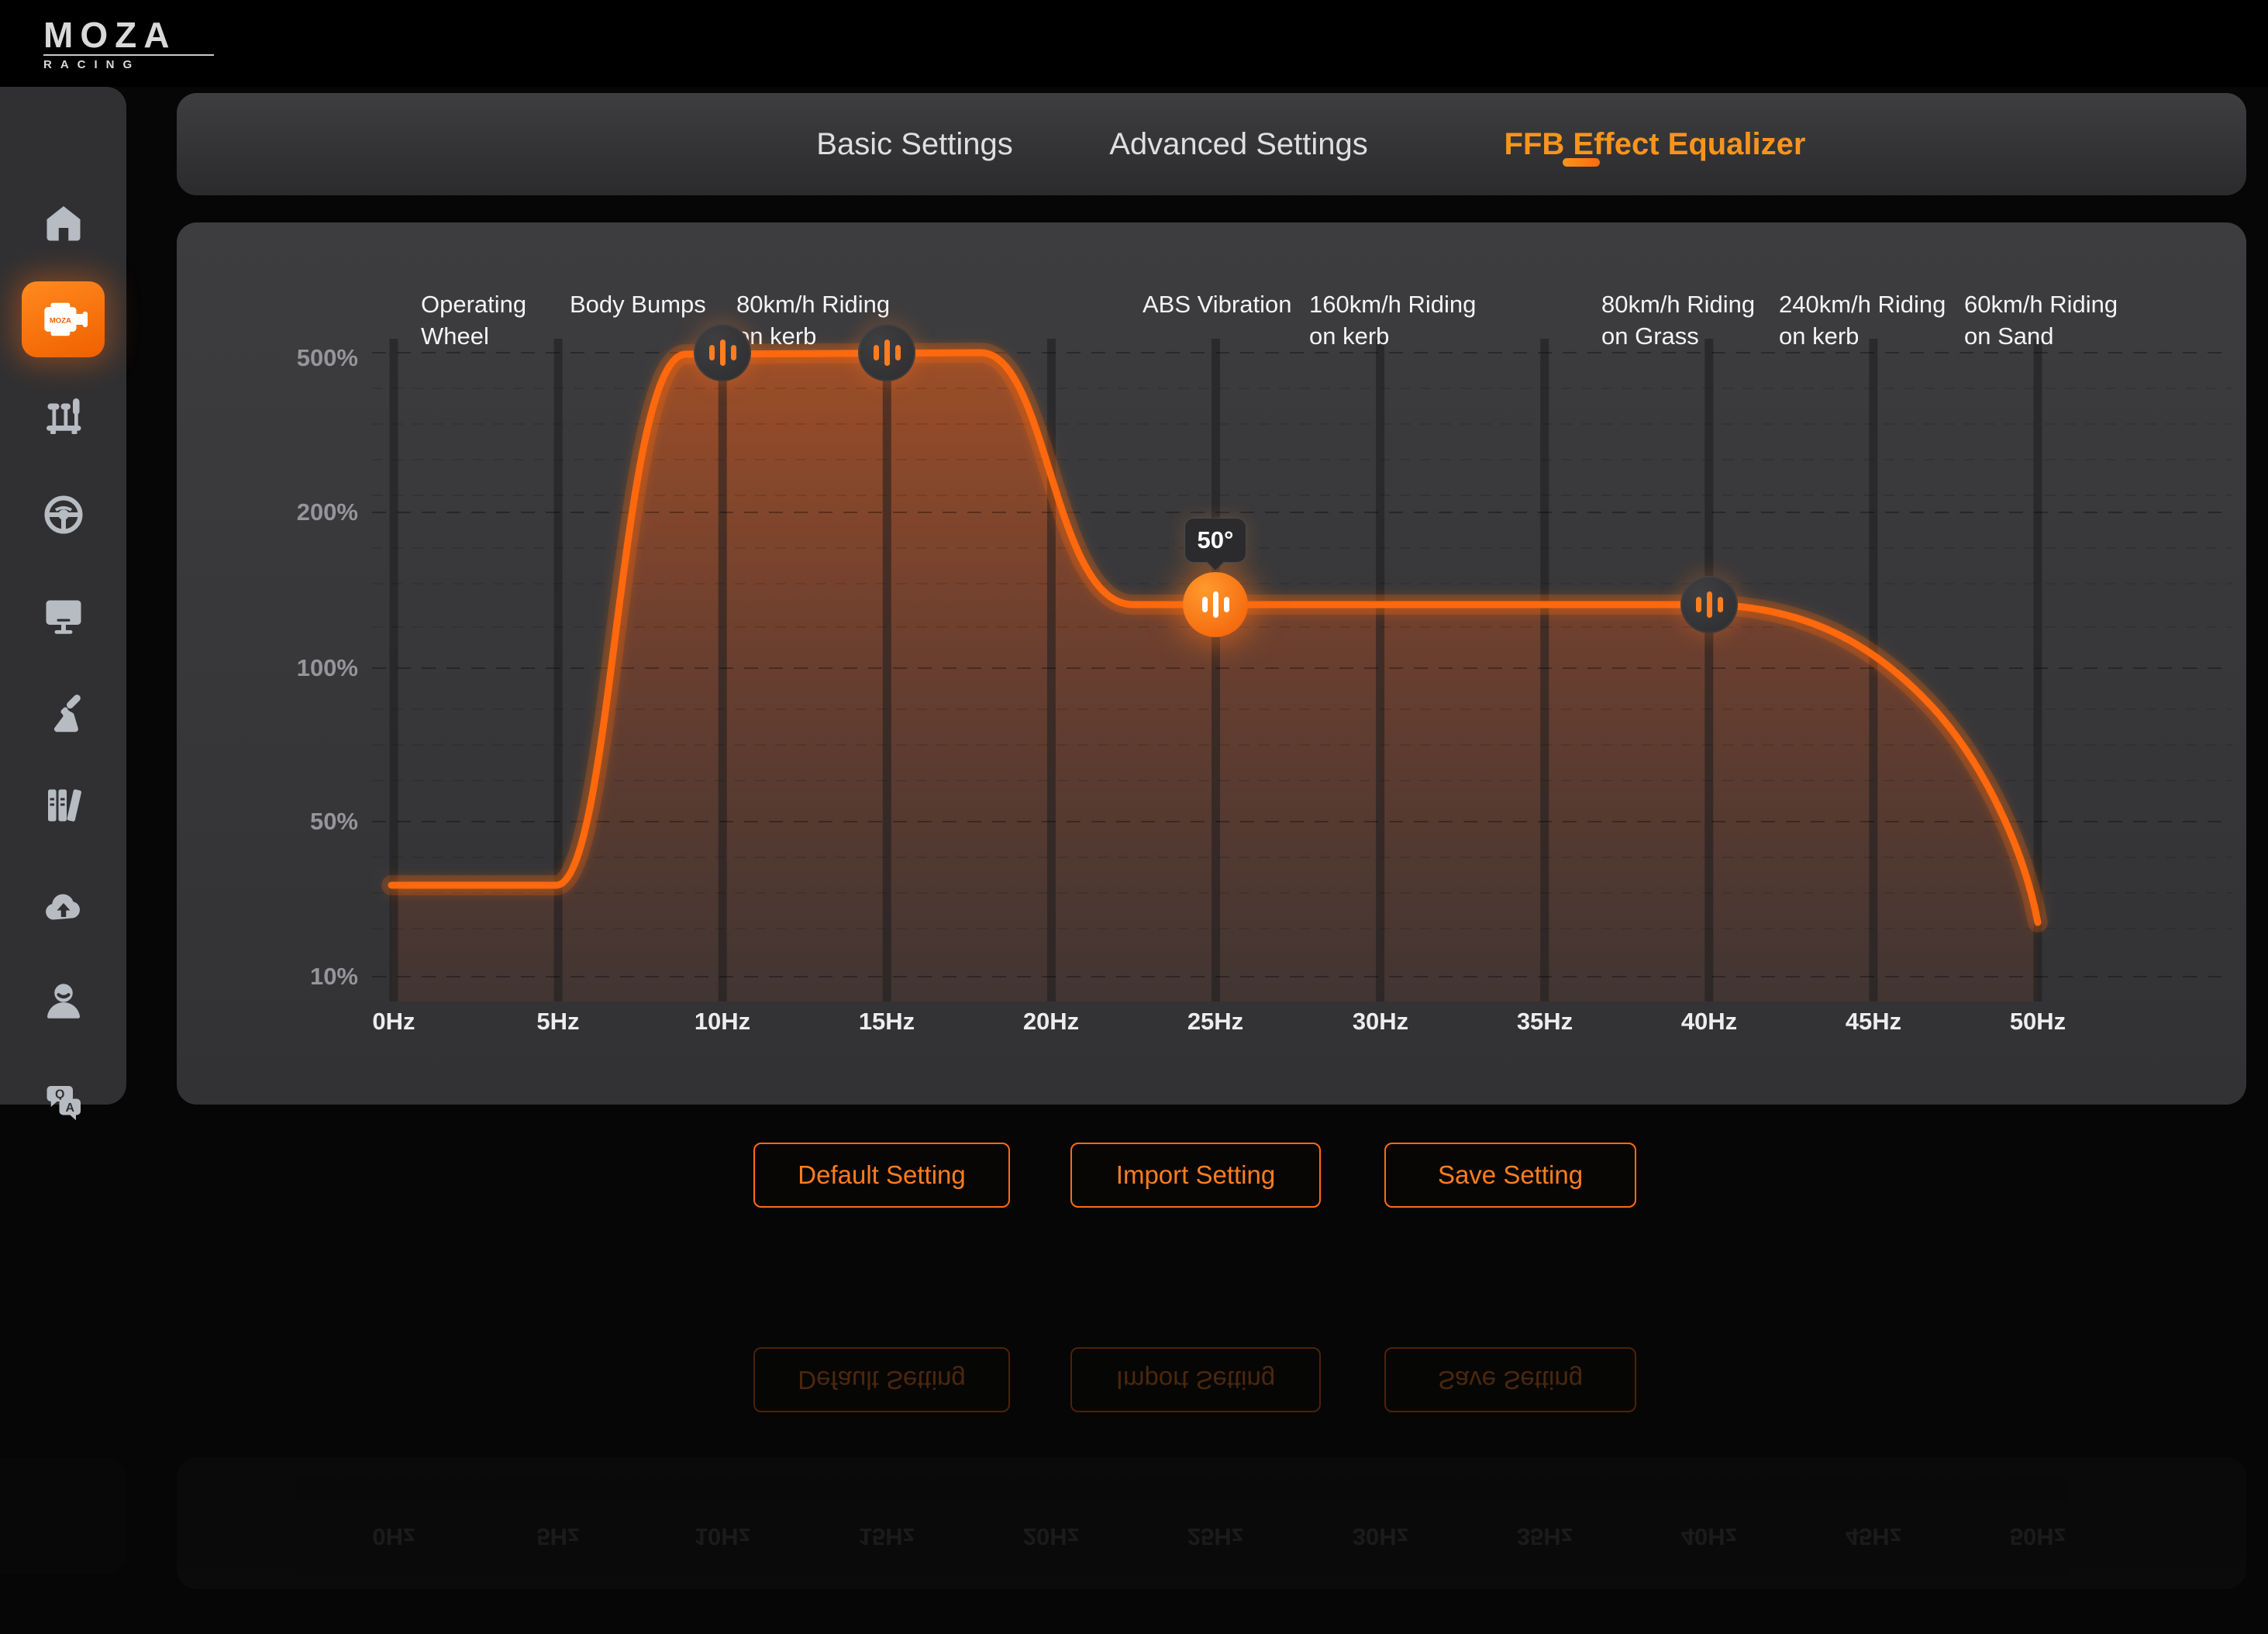 This screenshot has height=1634, width=2268. I want to click on x-tick-35hz: 35Hz, so click(1544, 1021).